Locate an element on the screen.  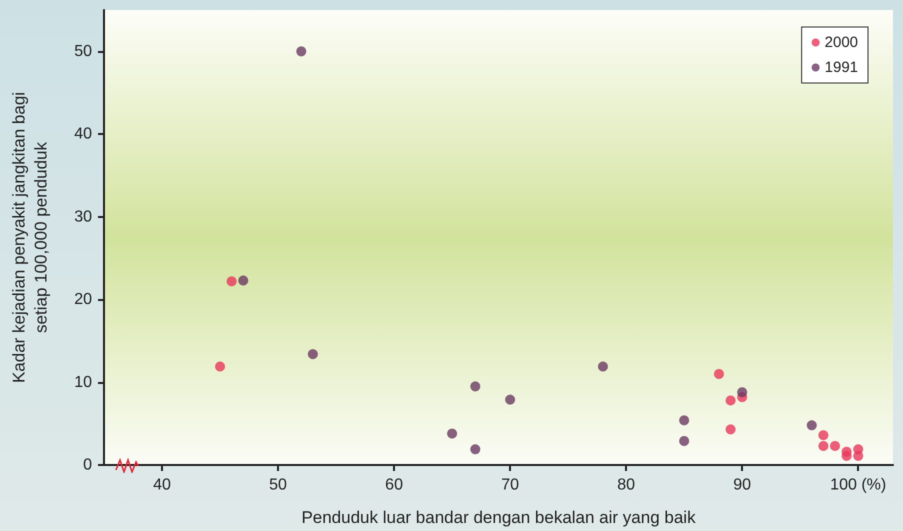
legend-label: 2000 is located at coordinates (841, 42).